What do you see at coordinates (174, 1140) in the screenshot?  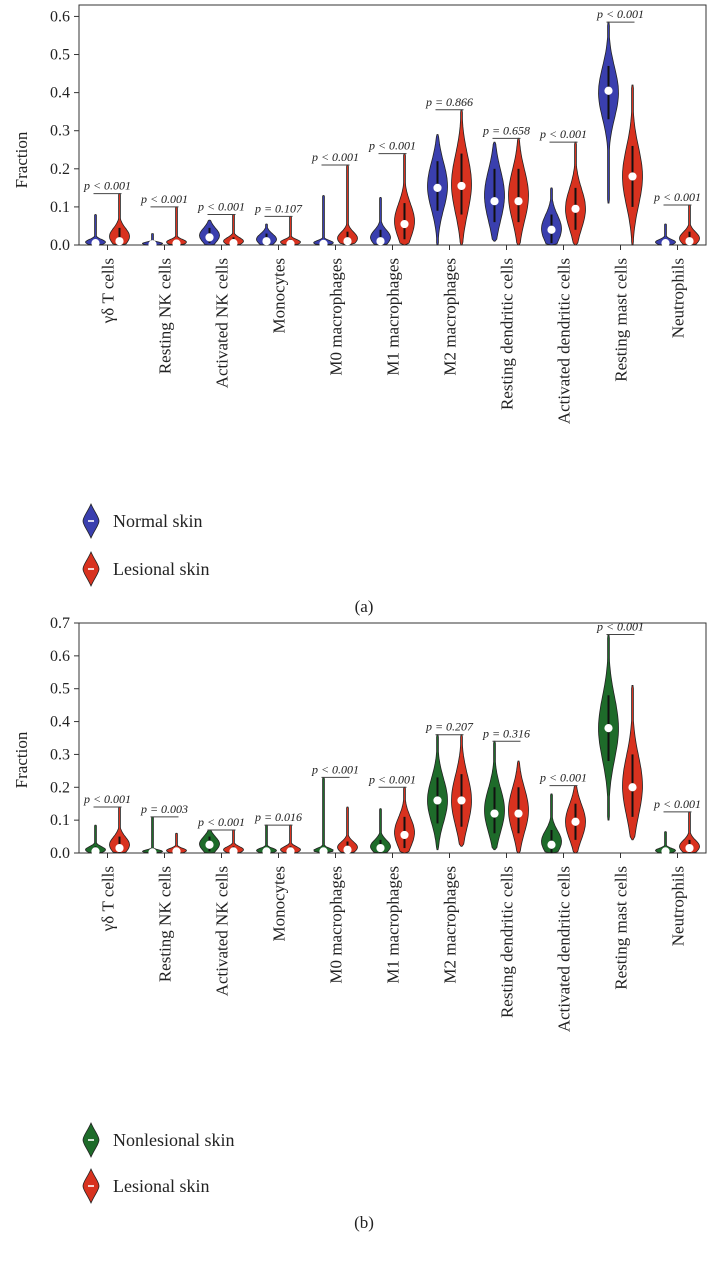 I see `legend-label: Nonlesional skin` at bounding box center [174, 1140].